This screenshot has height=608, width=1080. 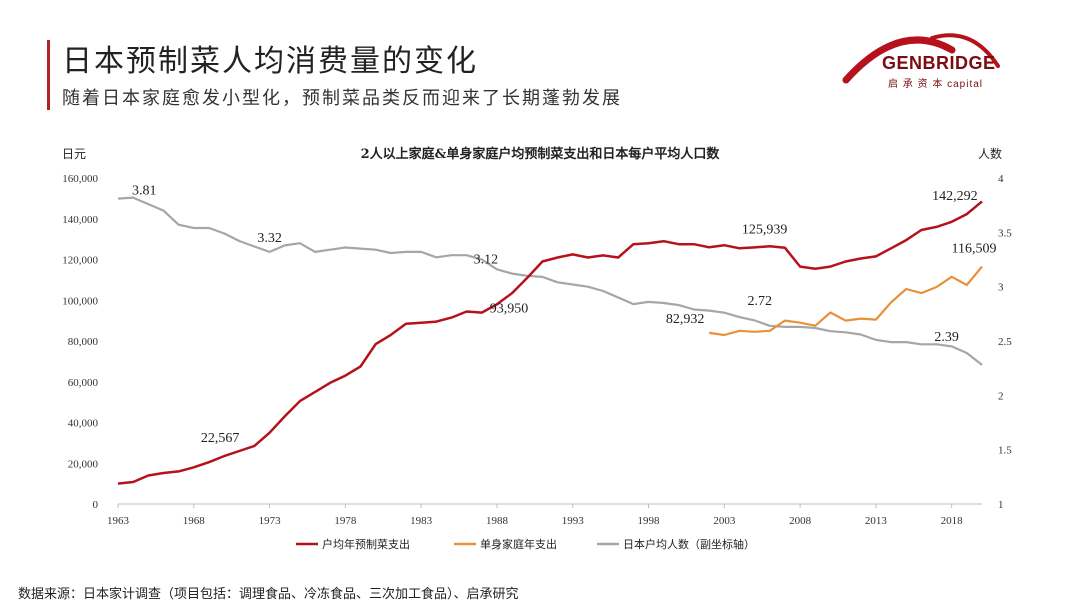 What do you see at coordinates (269, 238) in the screenshot?
I see `data-label: 3.32` at bounding box center [269, 238].